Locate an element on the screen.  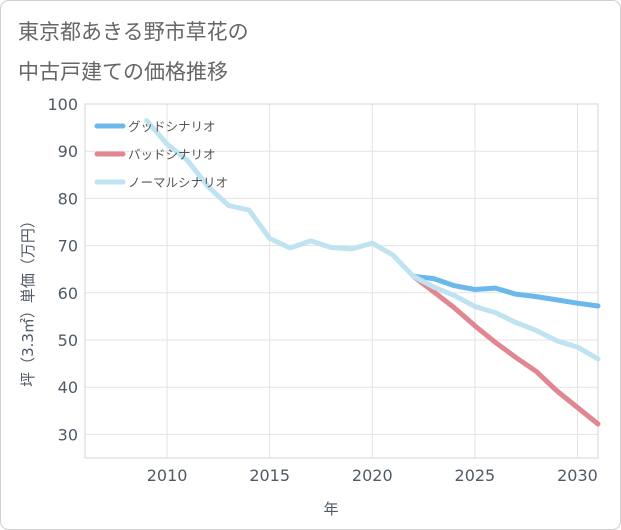
y-tick-label: 60 is located at coordinates (68, 293).